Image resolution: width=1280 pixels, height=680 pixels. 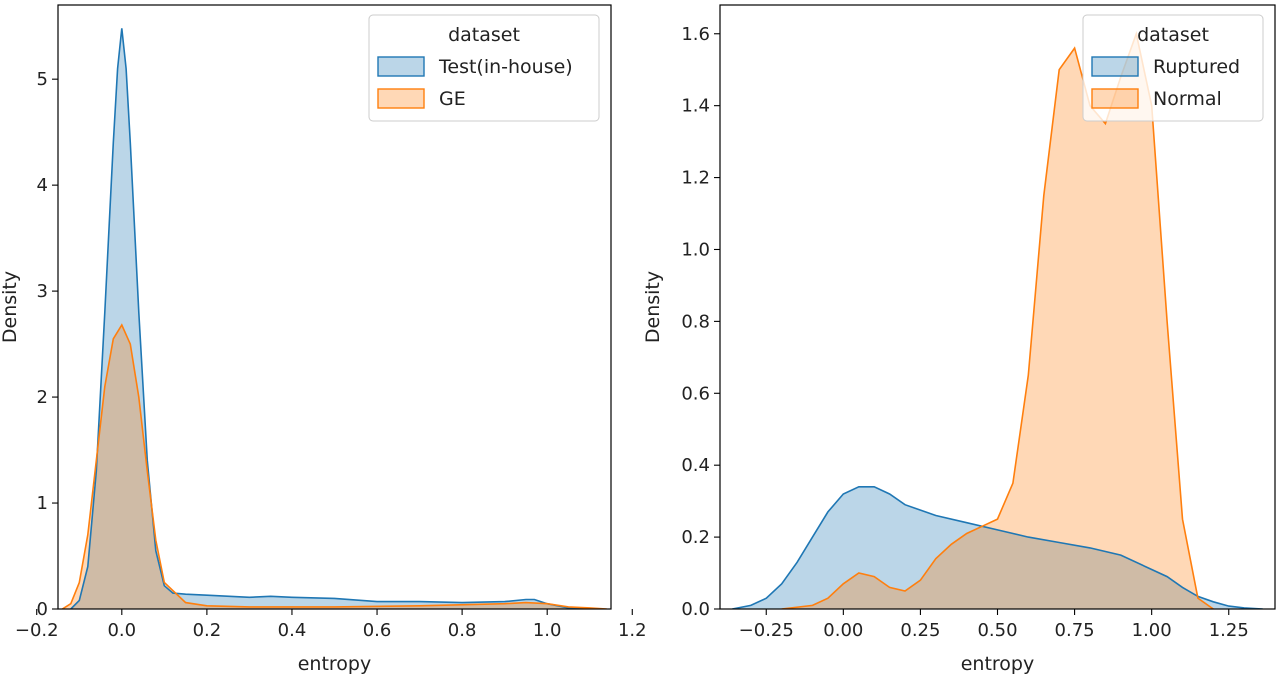 I want to click on x-tick-label: 1.2, so click(x=632, y=630).